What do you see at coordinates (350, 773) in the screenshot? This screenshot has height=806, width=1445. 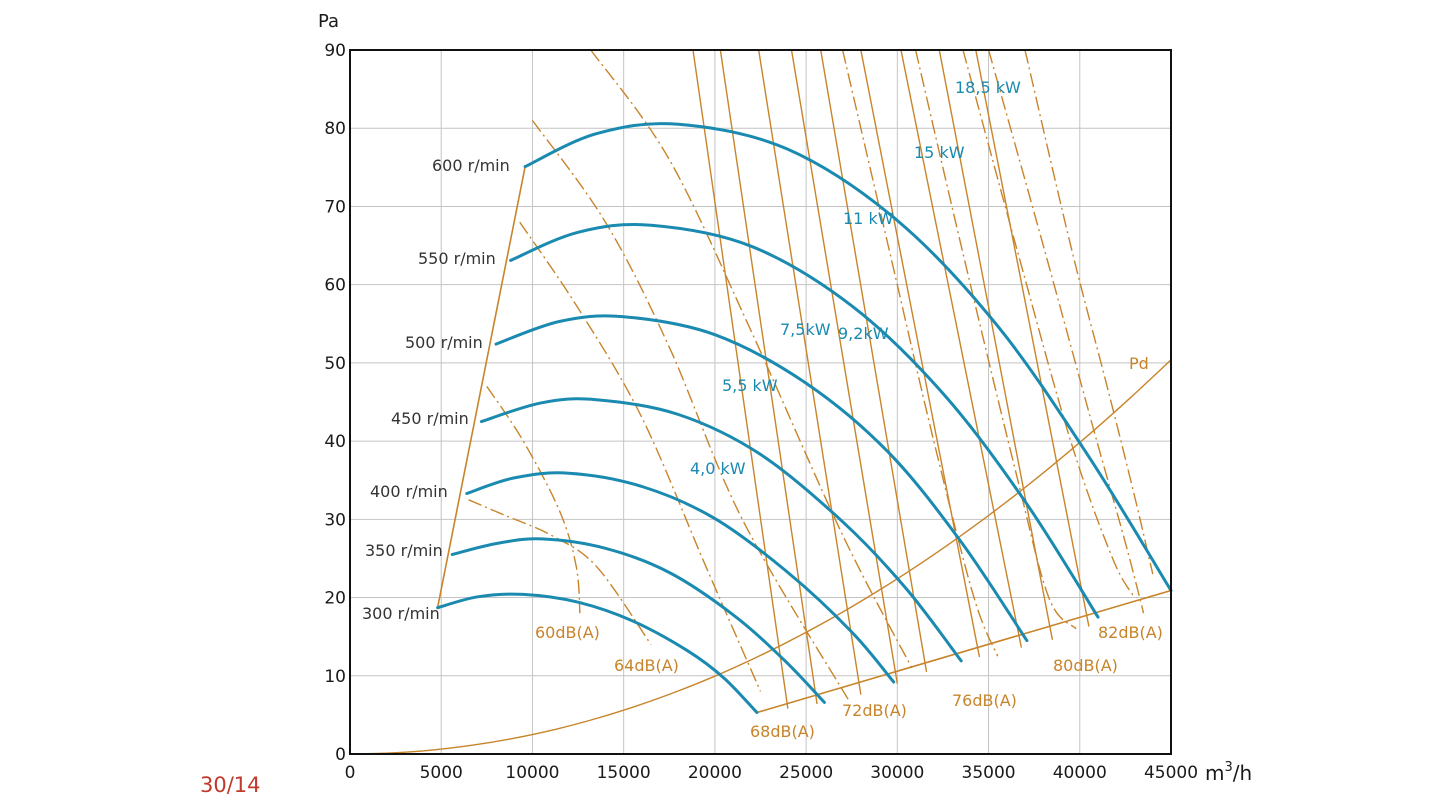 I see `x-tick-label: 0` at bounding box center [350, 773].